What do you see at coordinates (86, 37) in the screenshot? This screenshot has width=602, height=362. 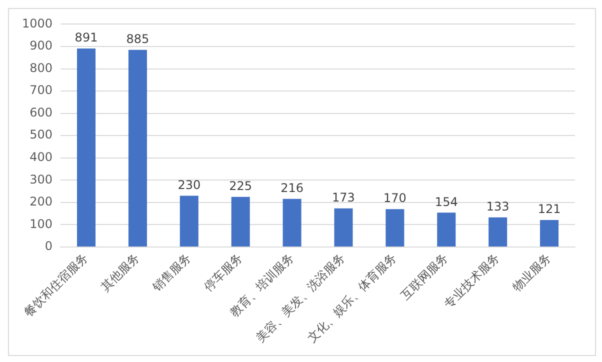 I see `data-label: 891` at bounding box center [86, 37].